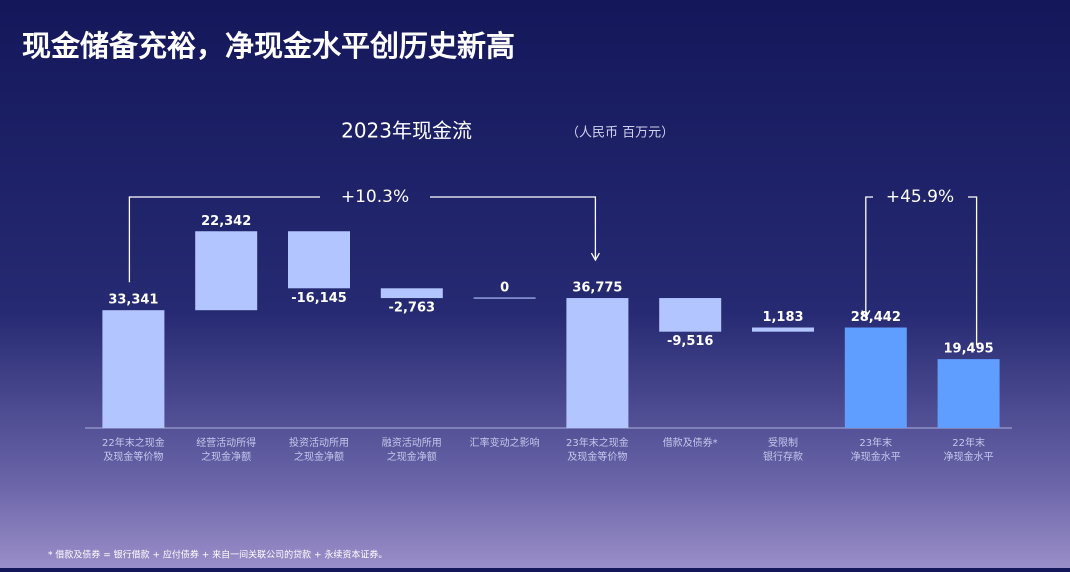 This screenshot has width=1070, height=572. What do you see at coordinates (226, 221) in the screenshot?
I see `value-label: 22,342` at bounding box center [226, 221].